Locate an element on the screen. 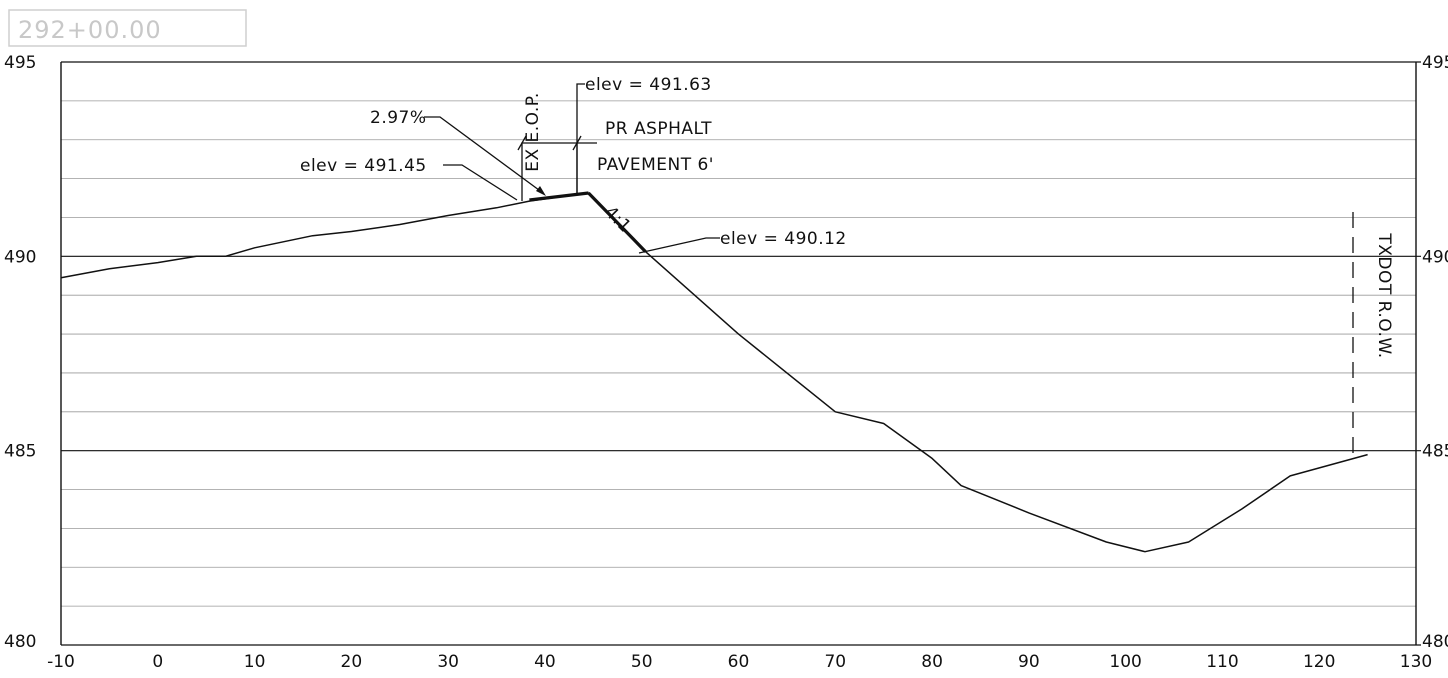 This screenshot has height=678, width=1448. annotation-pavement-1: PR ASPHALT is located at coordinates (658, 129).